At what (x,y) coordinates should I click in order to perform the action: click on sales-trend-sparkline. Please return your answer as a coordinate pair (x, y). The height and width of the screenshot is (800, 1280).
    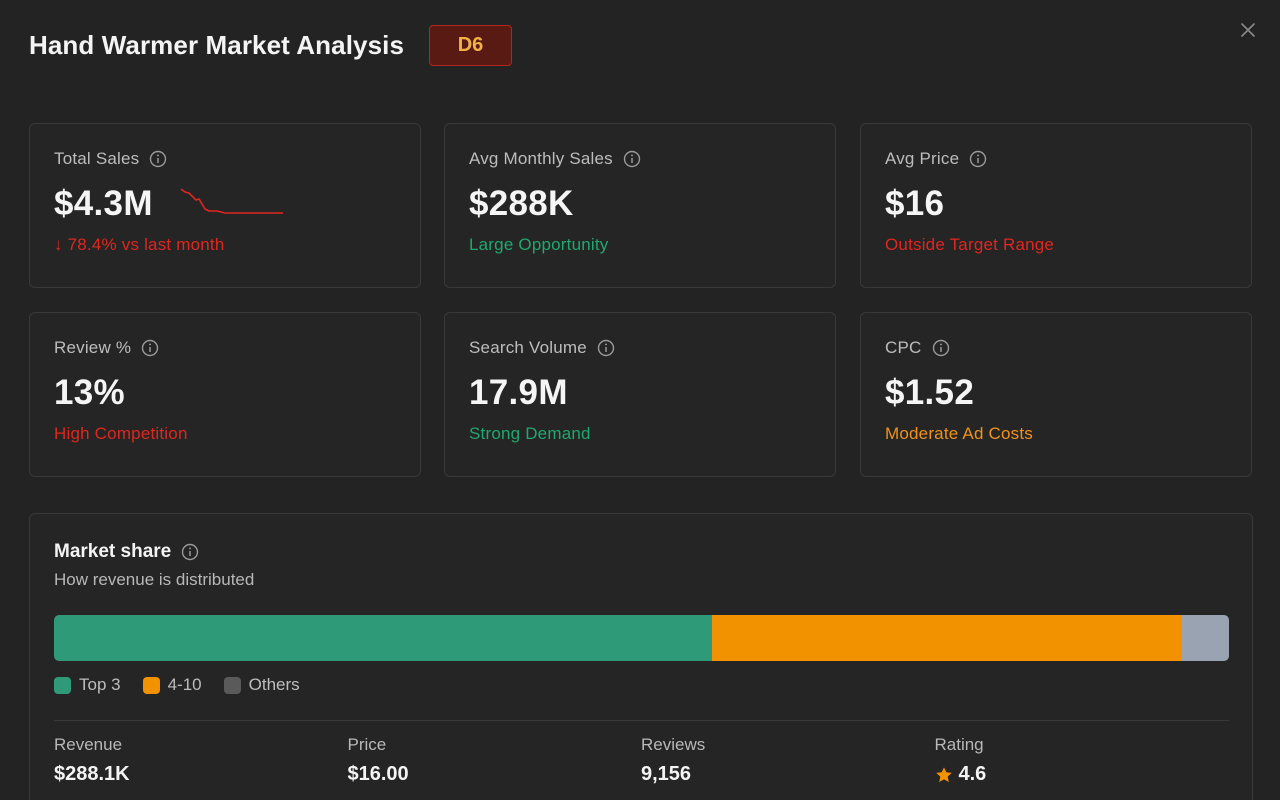
    Looking at the image, I should click on (231, 201).